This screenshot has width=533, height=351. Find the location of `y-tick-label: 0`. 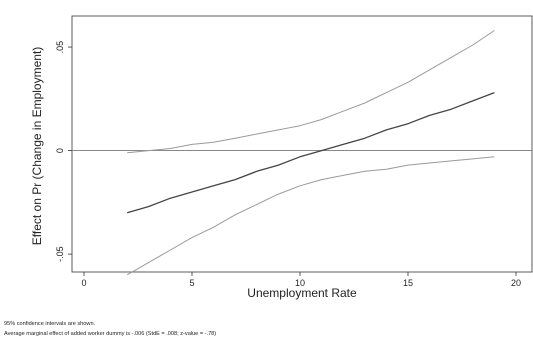

y-tick-label: 0 is located at coordinates (60, 150).